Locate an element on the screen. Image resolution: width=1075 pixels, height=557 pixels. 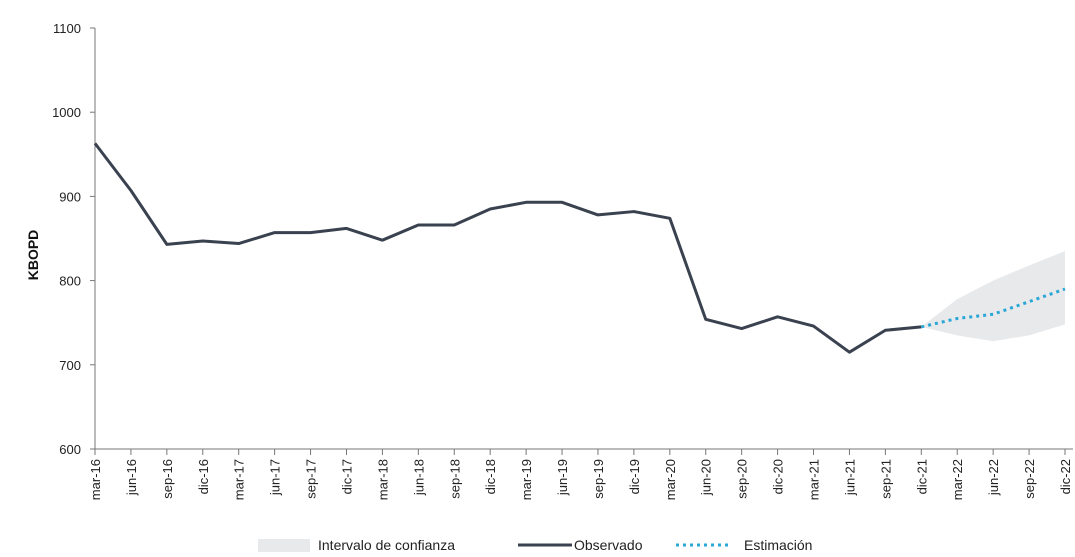
x-tick-label: jun-17 is located at coordinates (275, 477).